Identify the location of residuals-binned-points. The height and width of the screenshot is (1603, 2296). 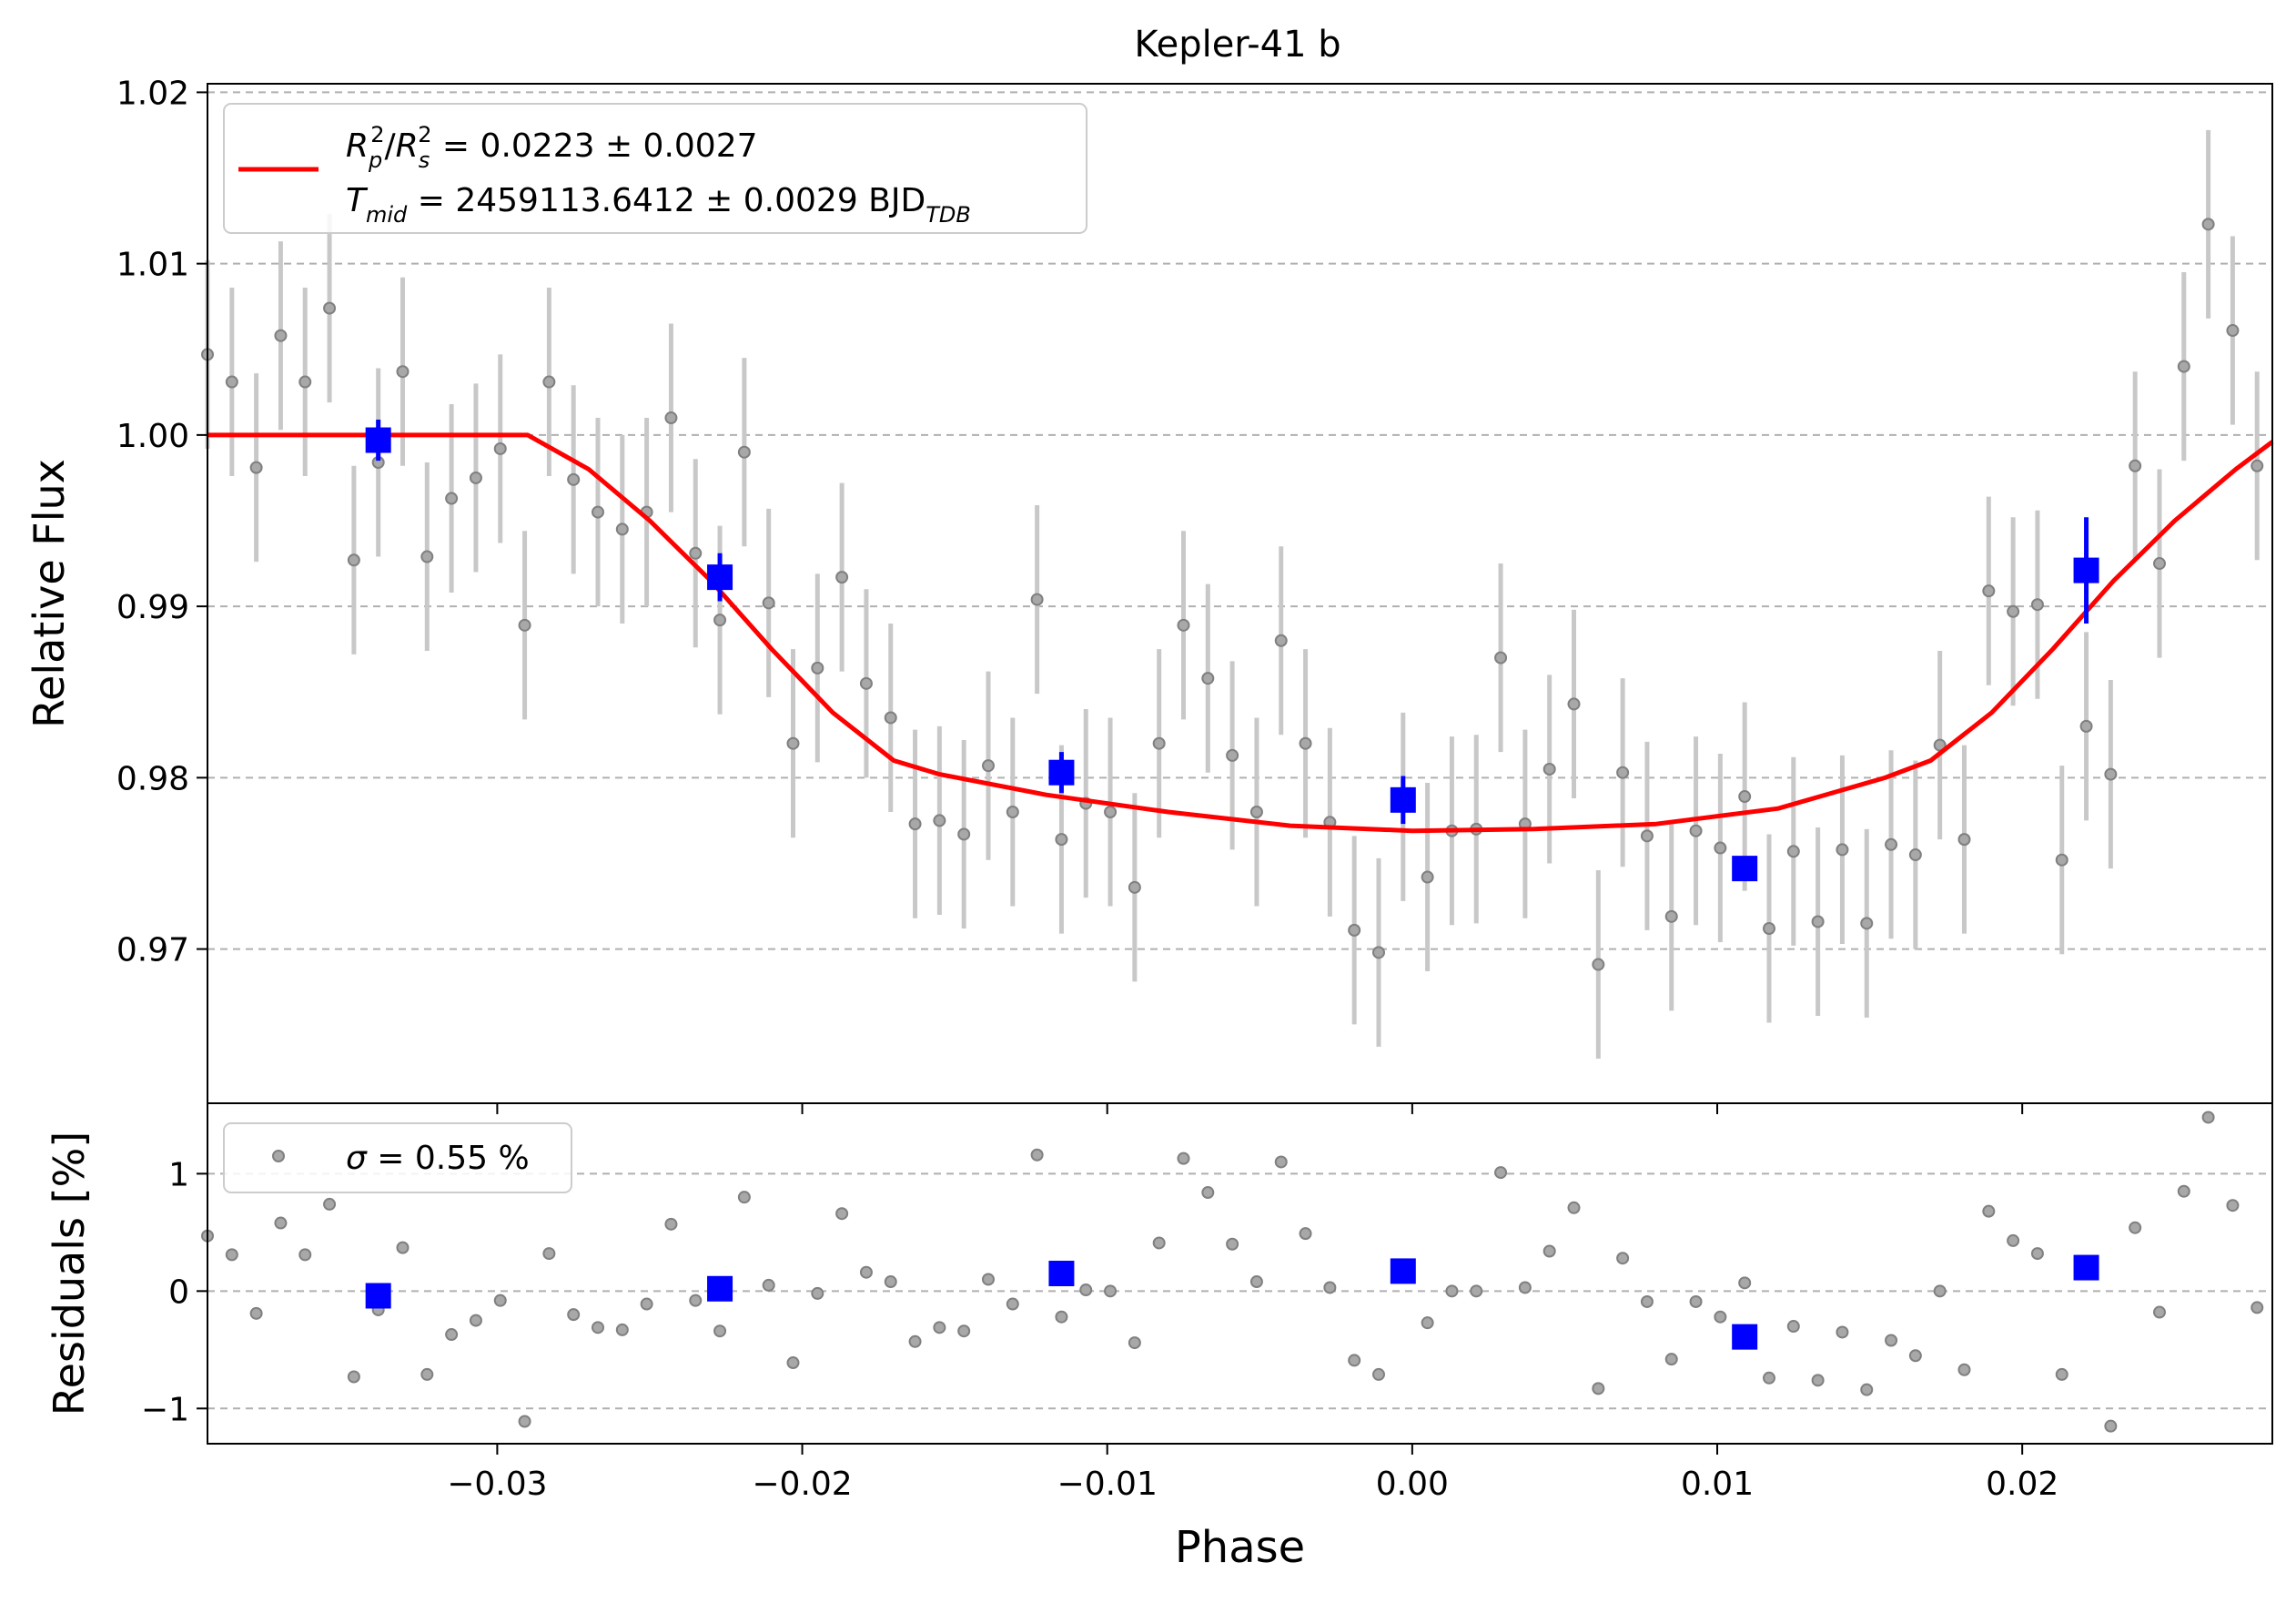
(1232, 1302).